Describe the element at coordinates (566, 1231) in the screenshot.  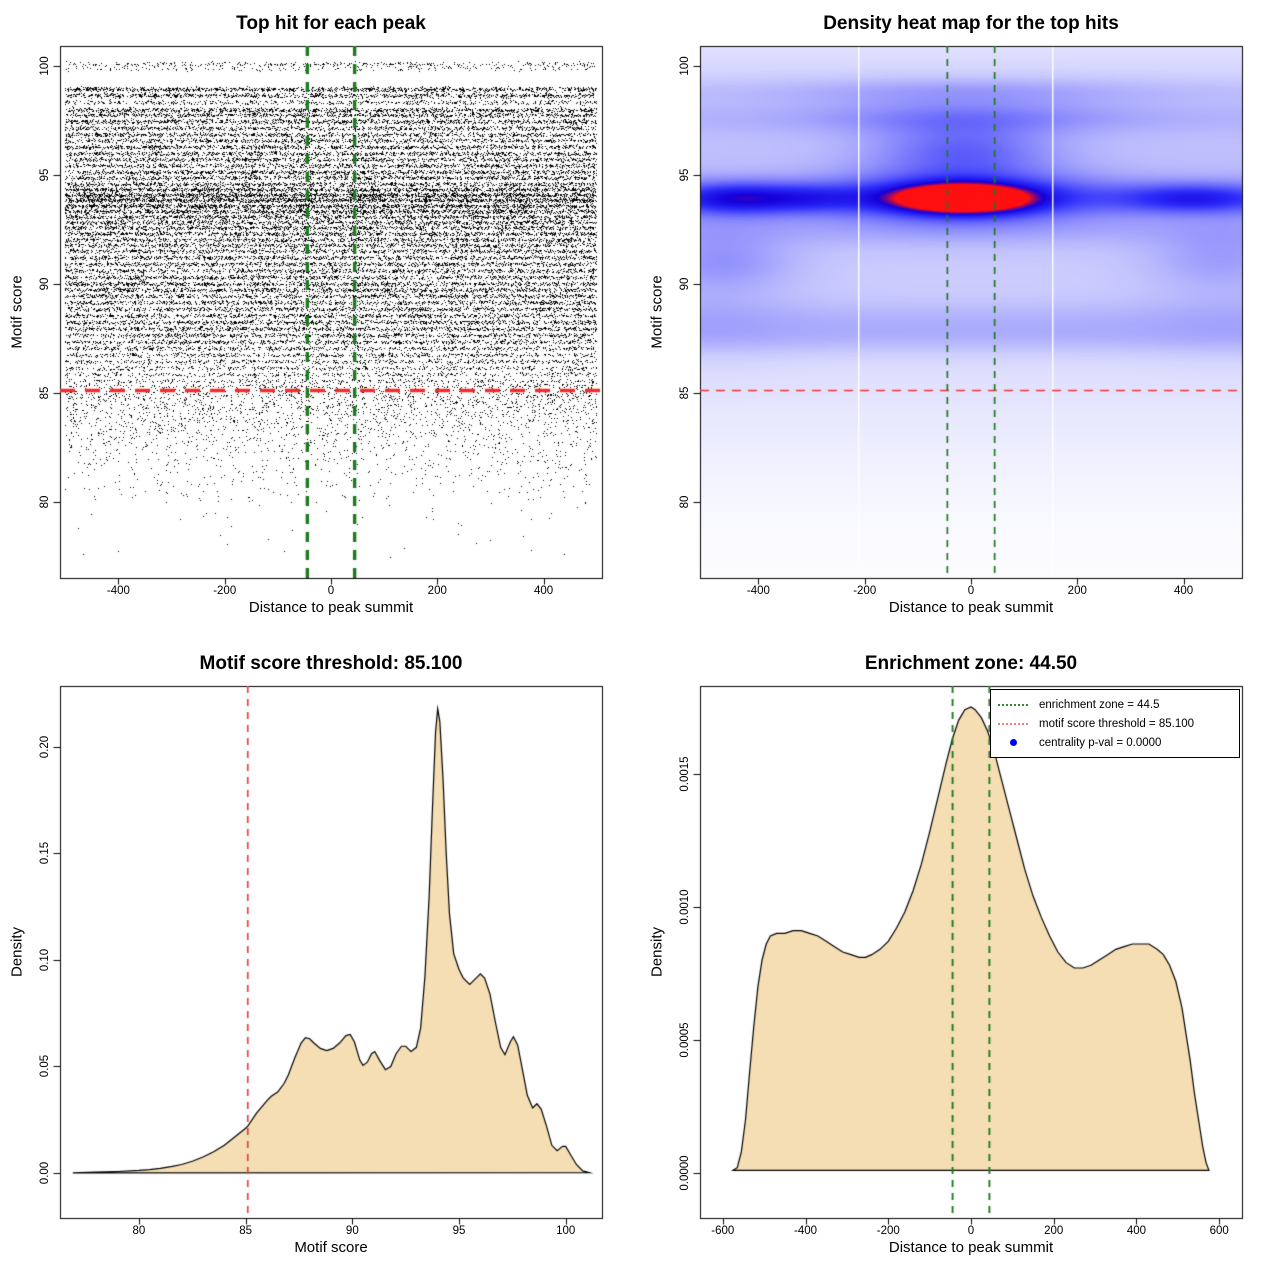
I see `x-tick-label: 100` at that location.